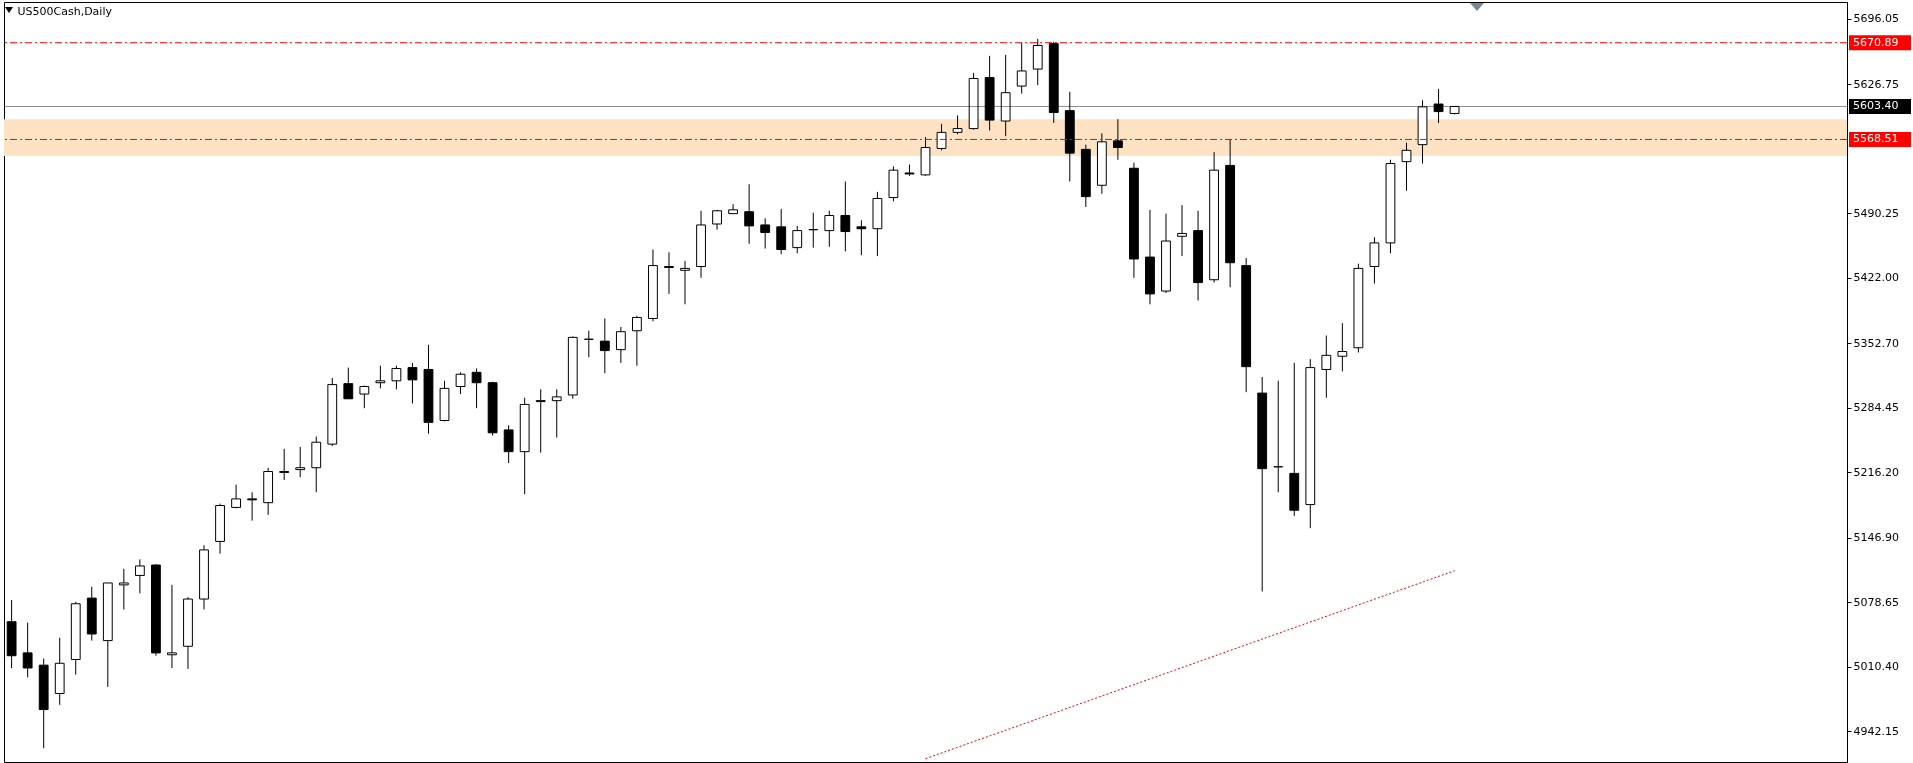 The height and width of the screenshot is (763, 1913). Describe the element at coordinates (1876, 139) in the screenshot. I see `ref-line-label: 5568.51` at that location.